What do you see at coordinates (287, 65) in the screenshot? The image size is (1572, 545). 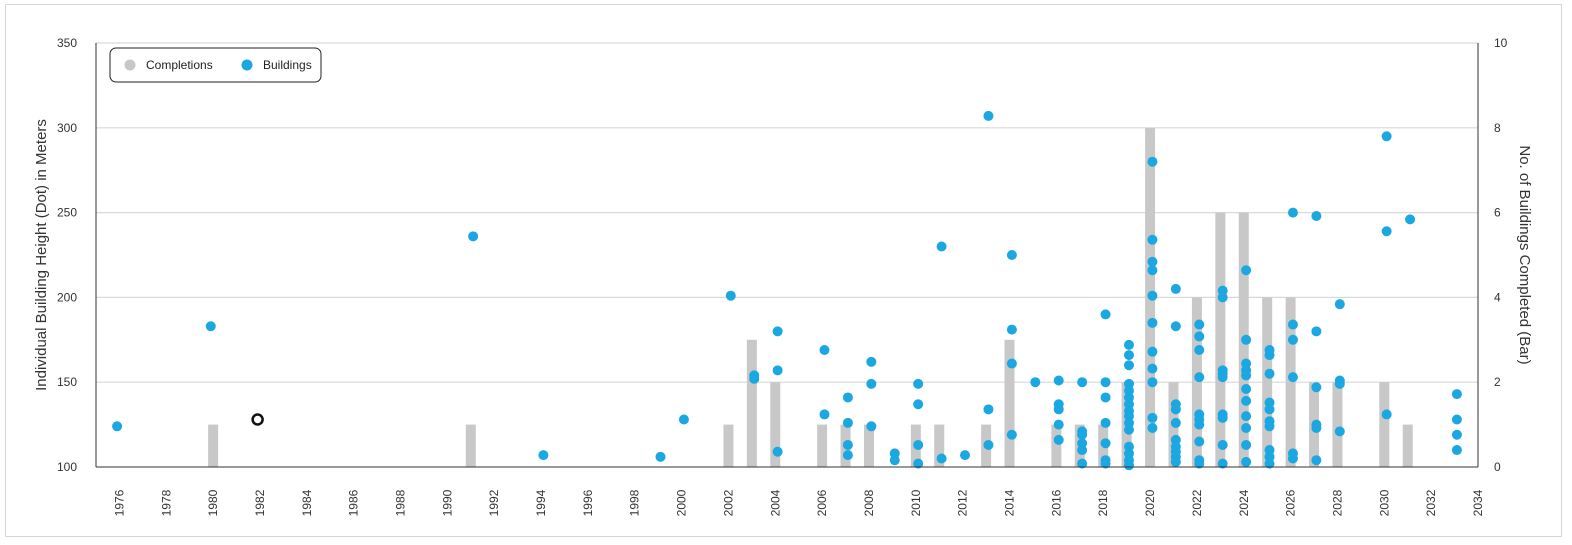 I see `legend-buildings-label: Buildings` at bounding box center [287, 65].